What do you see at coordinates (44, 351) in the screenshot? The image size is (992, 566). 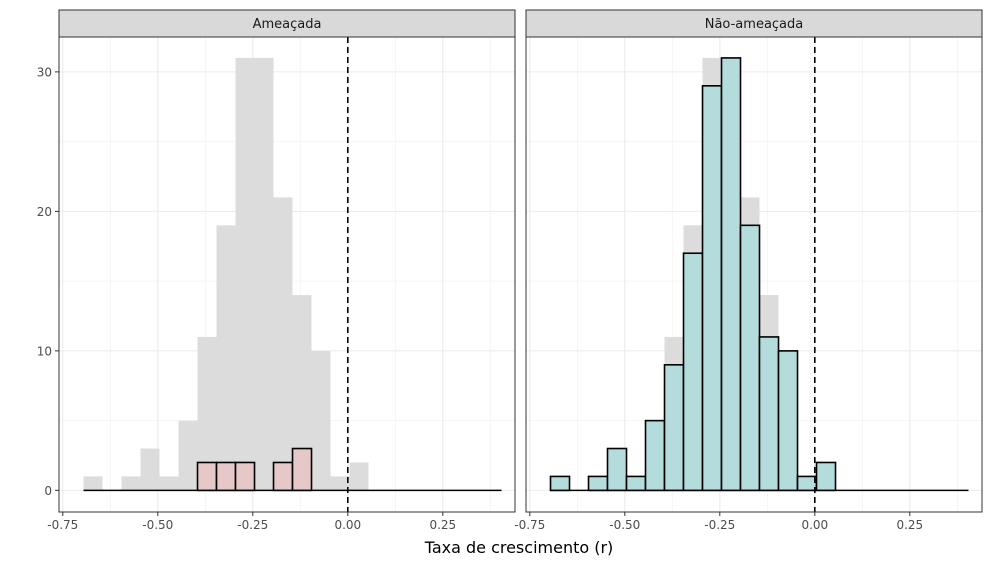 I see `y-tick-label: 10` at bounding box center [44, 351].